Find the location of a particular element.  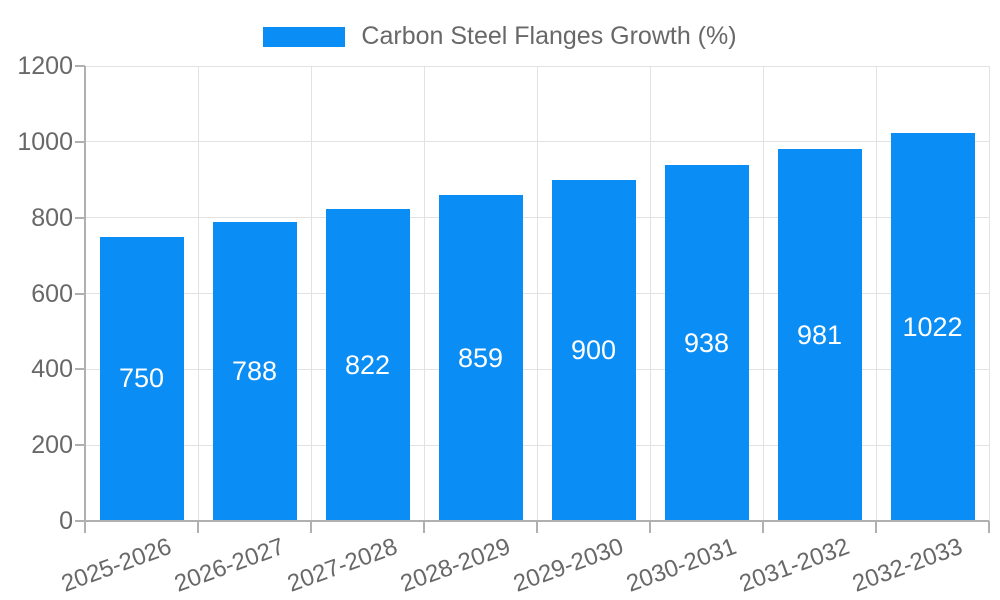

x-axis-line is located at coordinates (537, 521).